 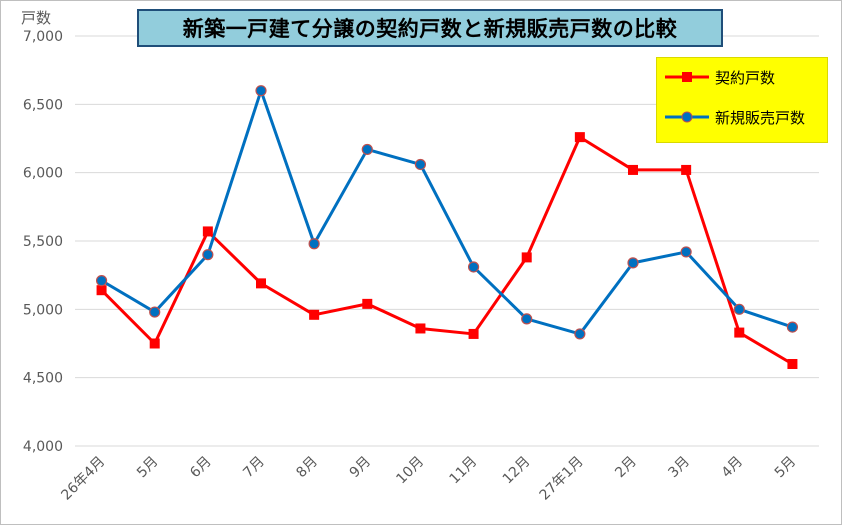 What do you see at coordinates (430, 28) in the screenshot?
I see `chart-title: 新築一戸建て分譲の契約戸数と新規販売戸数の比較` at bounding box center [430, 28].